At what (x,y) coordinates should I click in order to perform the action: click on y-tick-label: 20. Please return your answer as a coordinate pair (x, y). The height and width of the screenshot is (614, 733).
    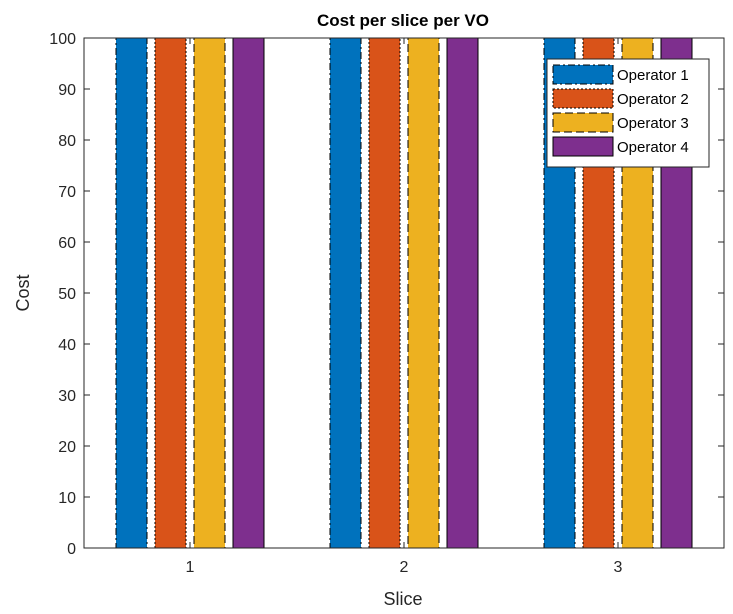
    Looking at the image, I should click on (67, 447).